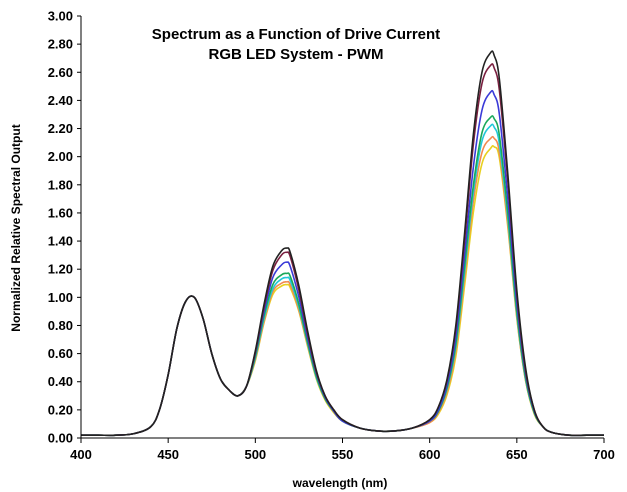 The height and width of the screenshot is (492, 627). I want to click on x-tick-label: 550, so click(343, 454).